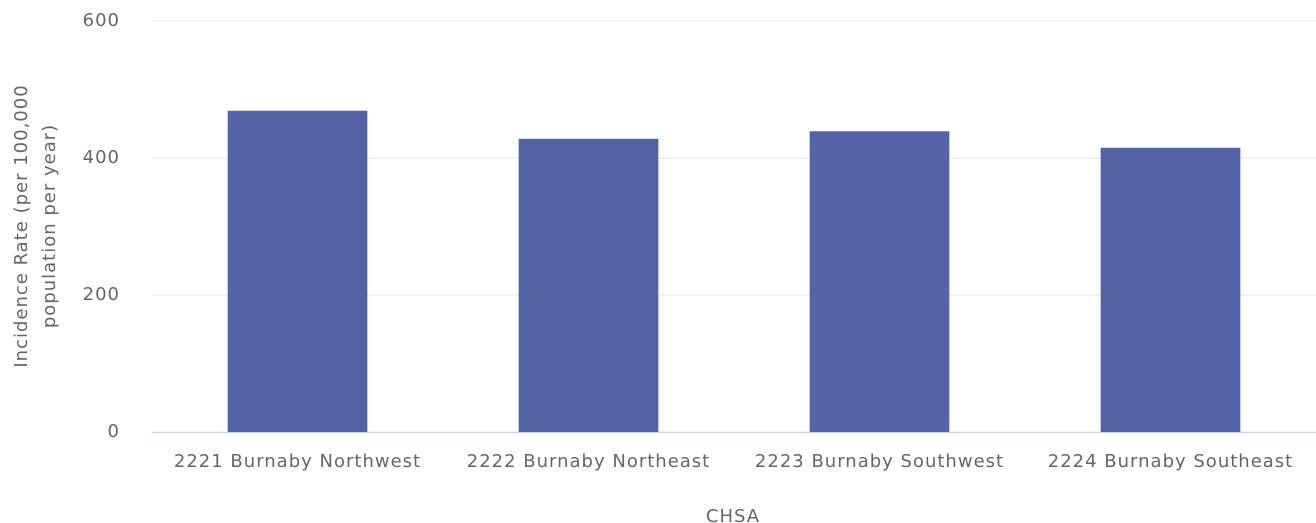 The height and width of the screenshot is (523, 1316). What do you see at coordinates (297, 461) in the screenshot?
I see `x-tick-label: 2221 Burnaby Northwest` at bounding box center [297, 461].